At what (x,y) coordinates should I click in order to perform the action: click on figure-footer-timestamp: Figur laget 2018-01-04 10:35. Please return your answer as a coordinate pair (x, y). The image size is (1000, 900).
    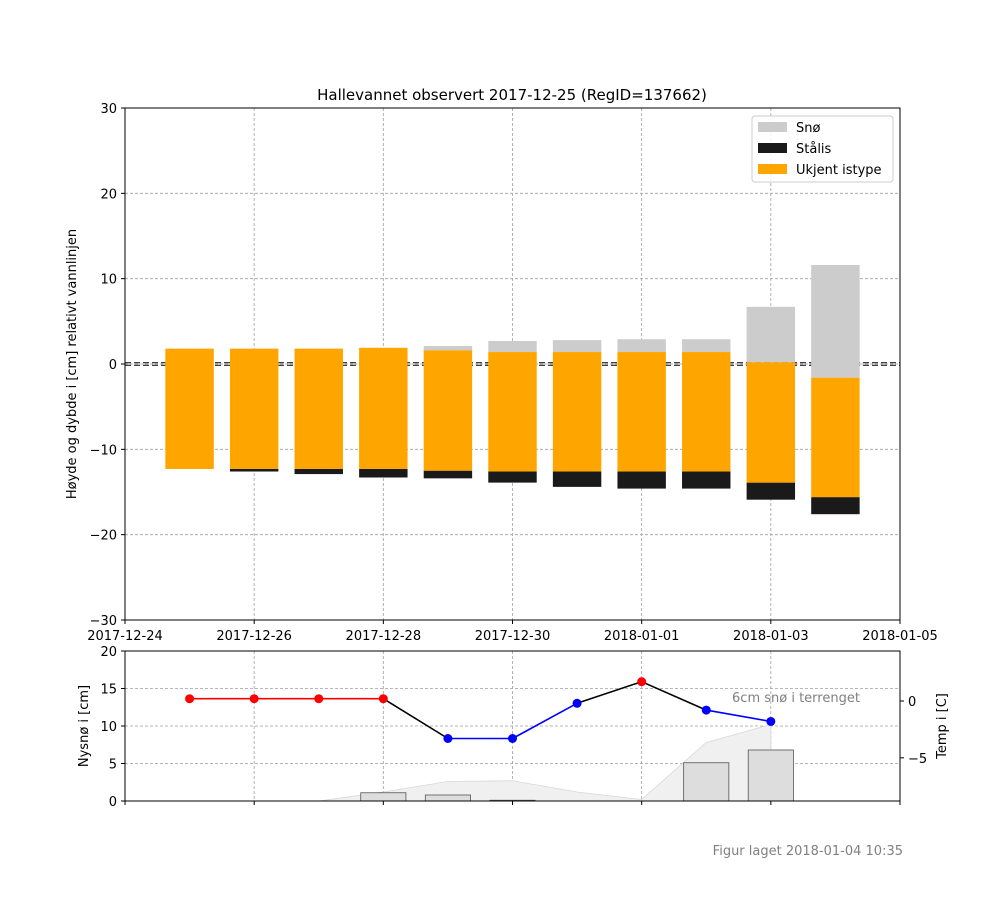
    Looking at the image, I should click on (808, 851).